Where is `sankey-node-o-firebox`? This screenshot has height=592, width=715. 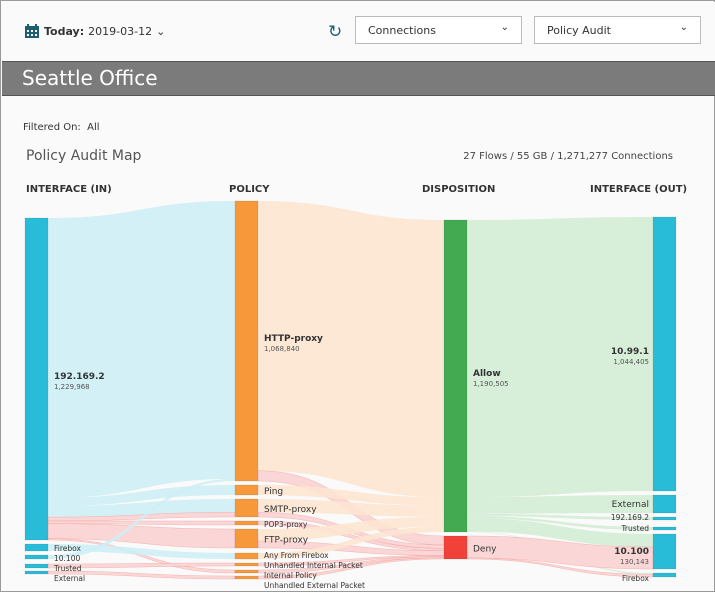
sankey-node-o-firebox is located at coordinates (664, 575).